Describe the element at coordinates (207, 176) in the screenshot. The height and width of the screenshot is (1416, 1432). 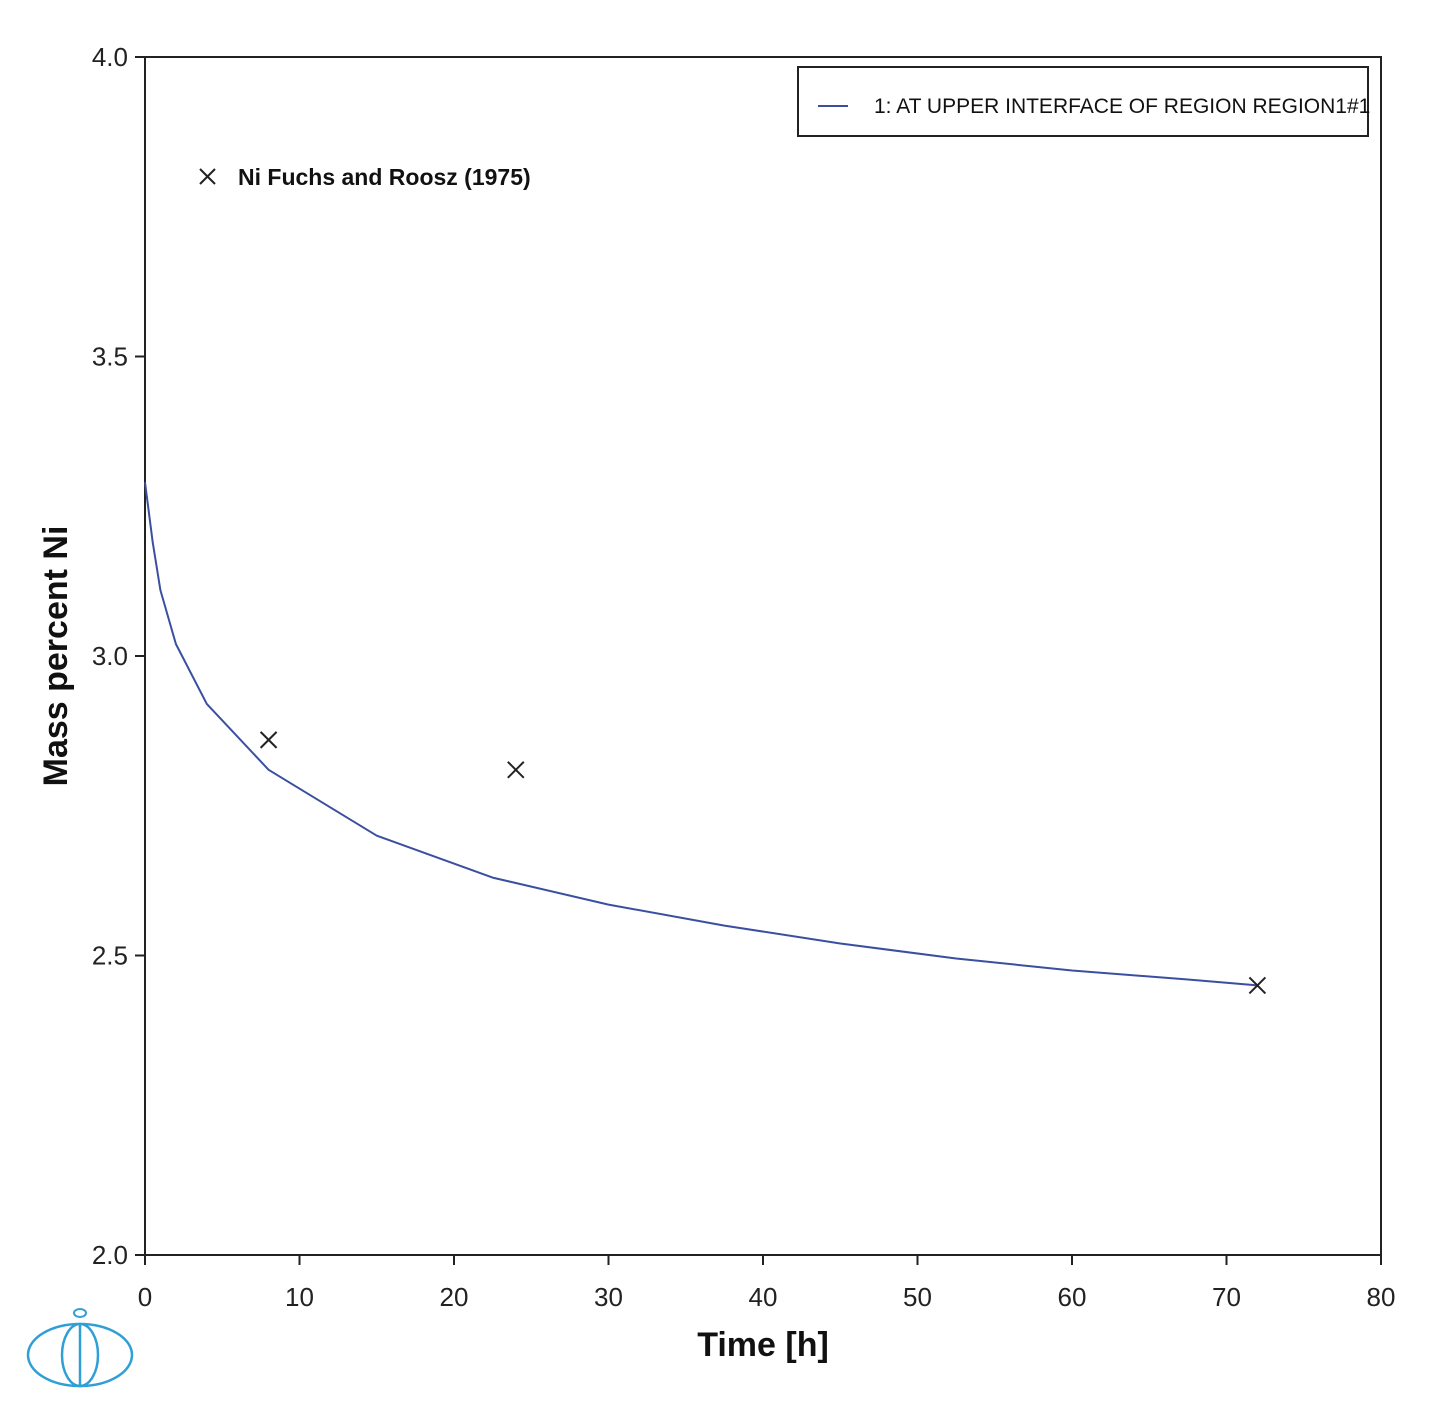
I see `annotation-x-marker` at that location.